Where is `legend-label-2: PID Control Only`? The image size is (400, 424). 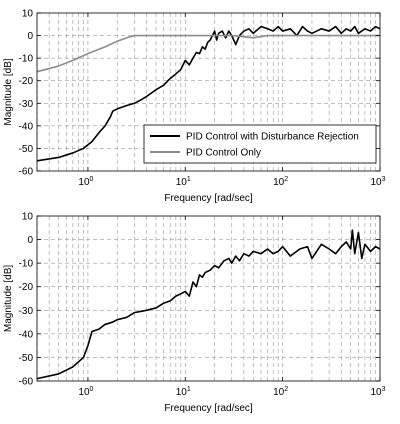 legend-label-2: PID Control Only is located at coordinates (223, 153).